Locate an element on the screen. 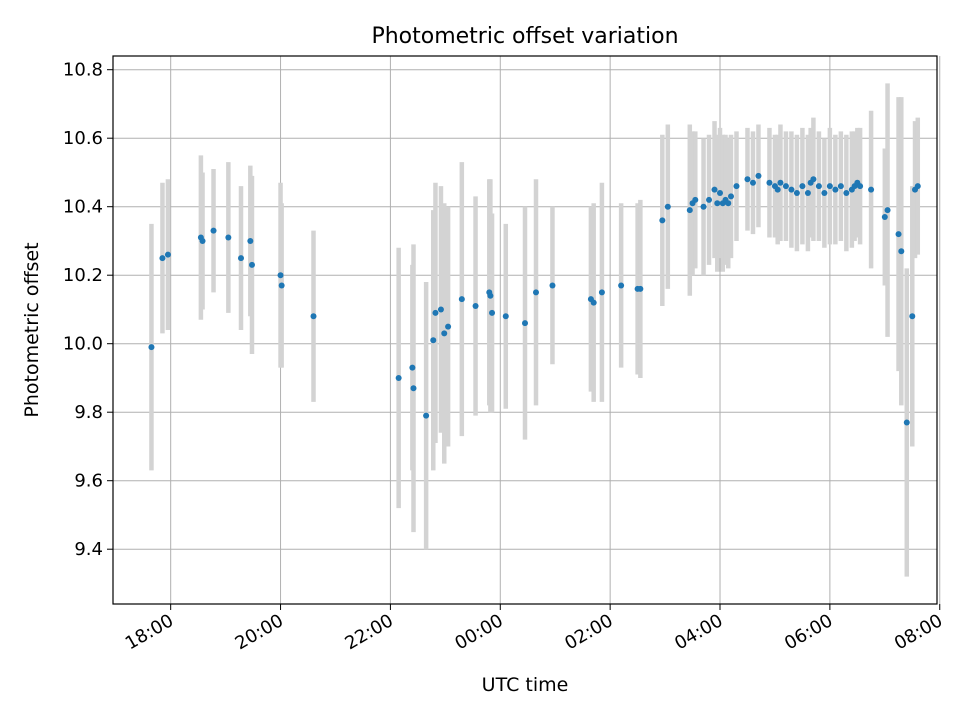 The width and height of the screenshot is (960, 724). y-tick-label: 10.8 is located at coordinates (83, 70).